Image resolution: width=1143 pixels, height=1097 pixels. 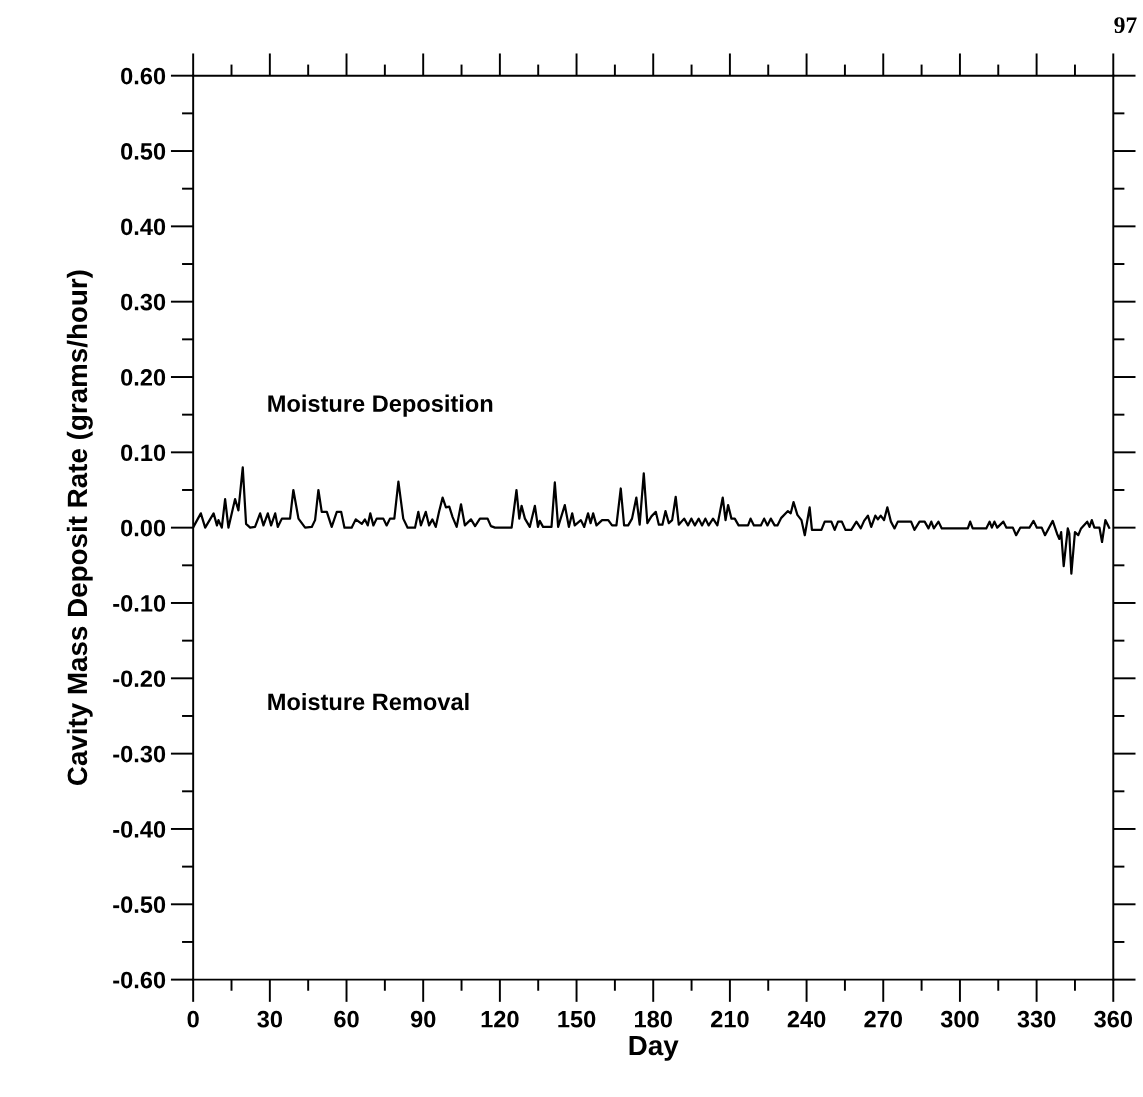 I want to click on y-tick-label: 0.60, so click(x=143, y=76).